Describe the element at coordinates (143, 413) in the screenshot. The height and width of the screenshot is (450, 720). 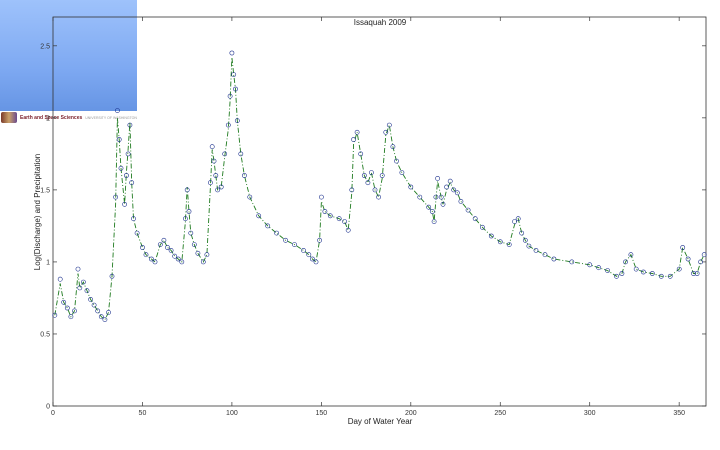
I see `x-tick-label: 50` at that location.